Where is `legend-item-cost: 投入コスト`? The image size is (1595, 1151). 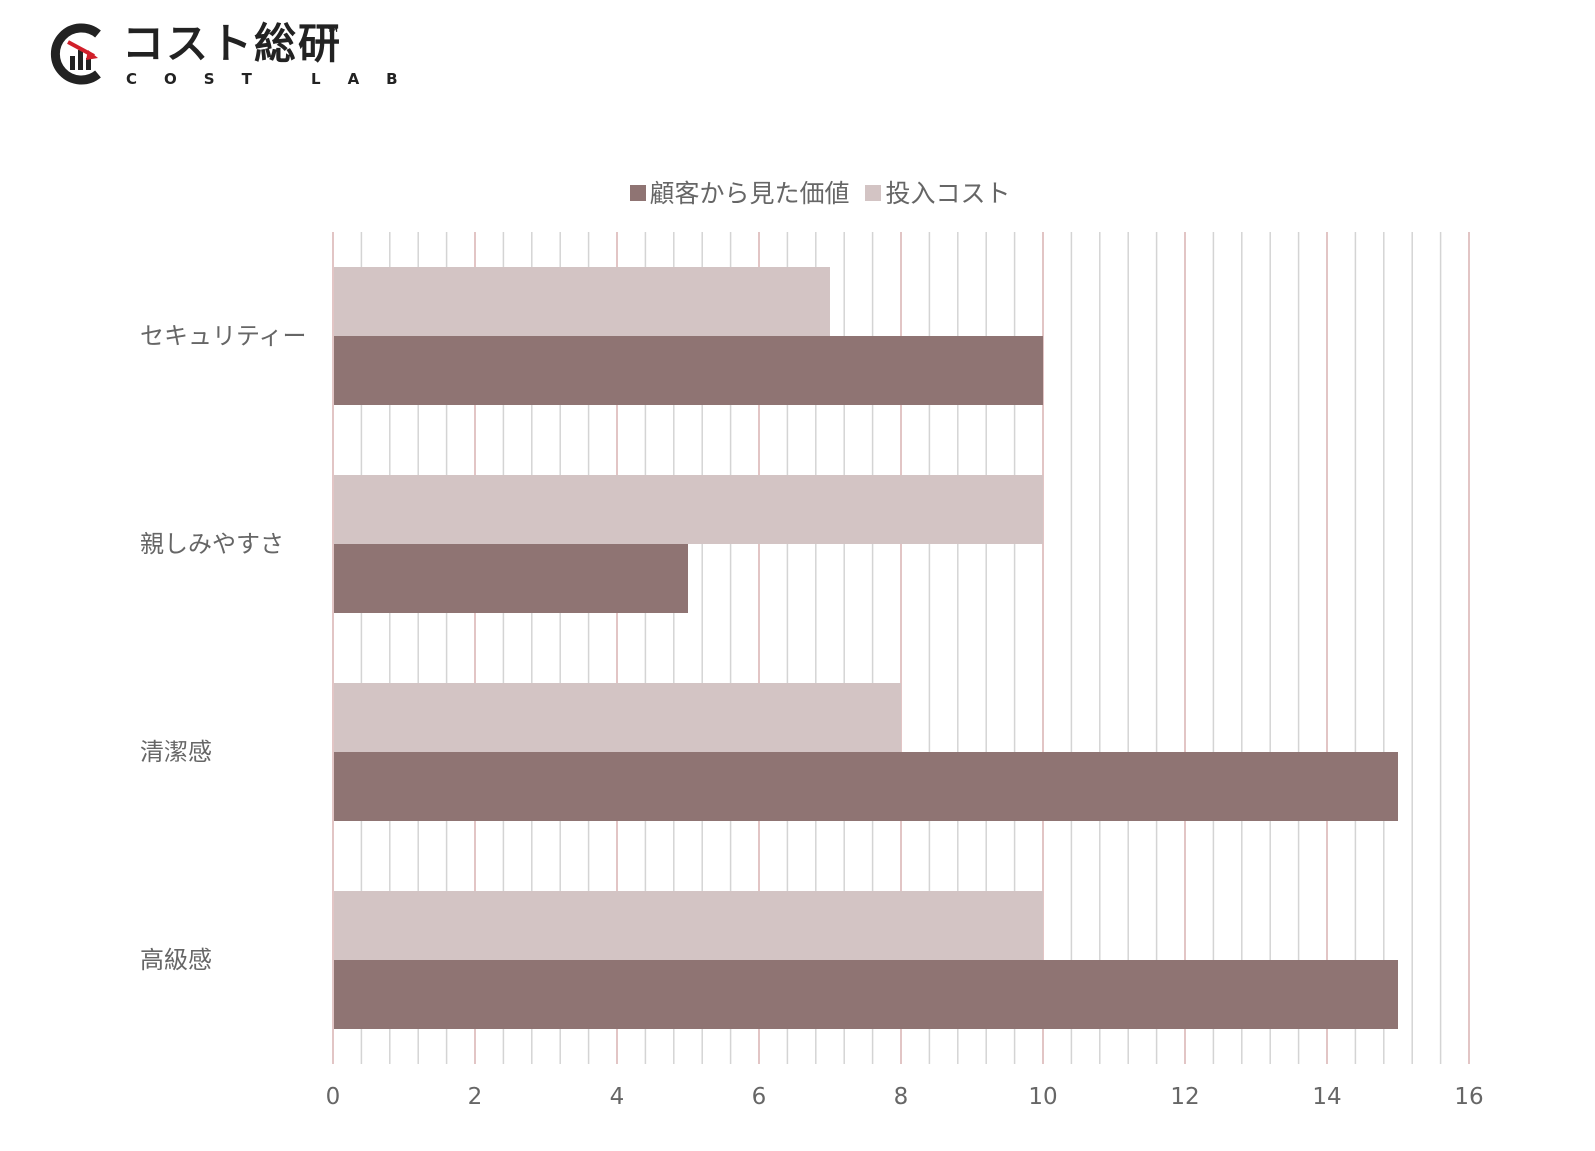
legend-item-cost: 投入コスト is located at coordinates (937, 194).